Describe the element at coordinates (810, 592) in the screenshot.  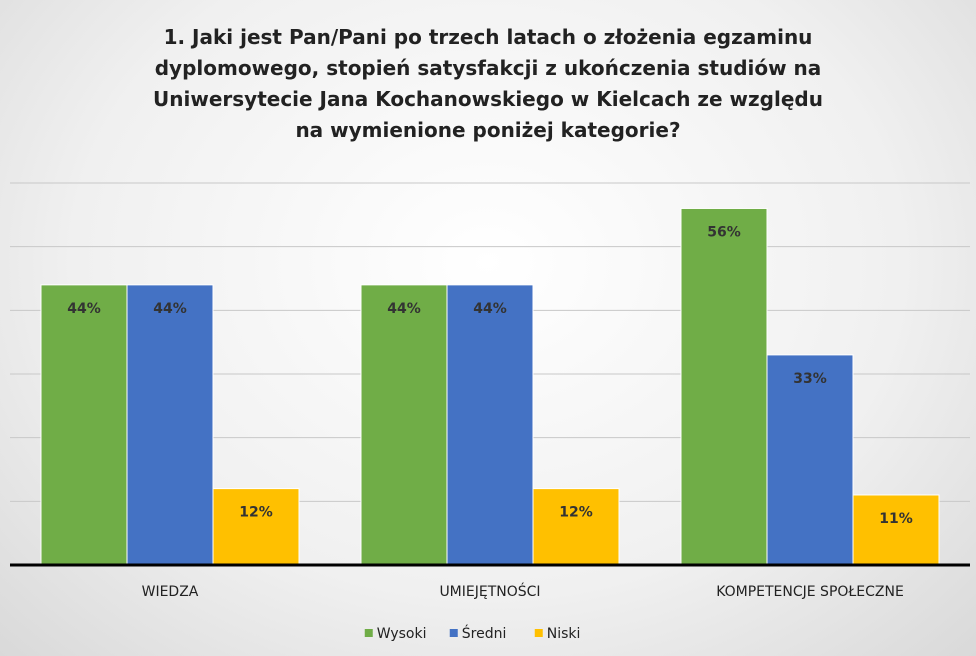
I see `x-tick-label: KOMPETENCJE SPOŁECZNE` at that location.